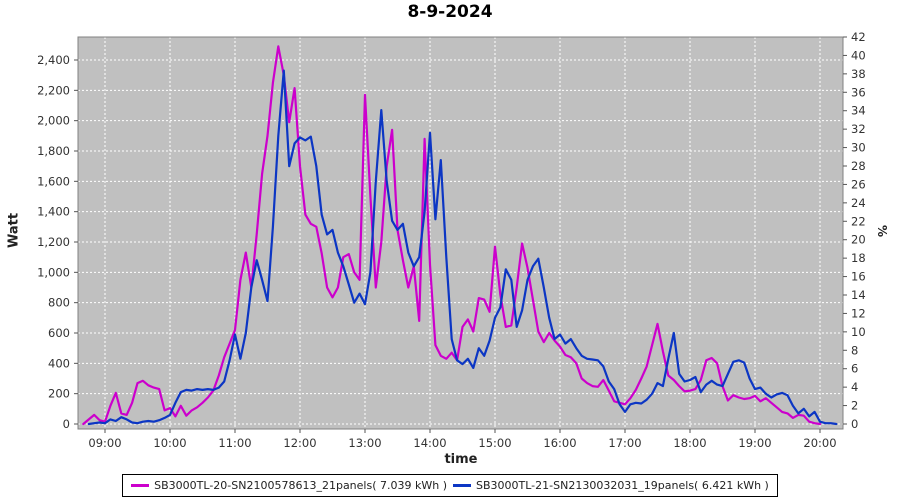  Describe the element at coordinates (858, 55) in the screenshot. I see `y-right-tick-label: 40` at that location.